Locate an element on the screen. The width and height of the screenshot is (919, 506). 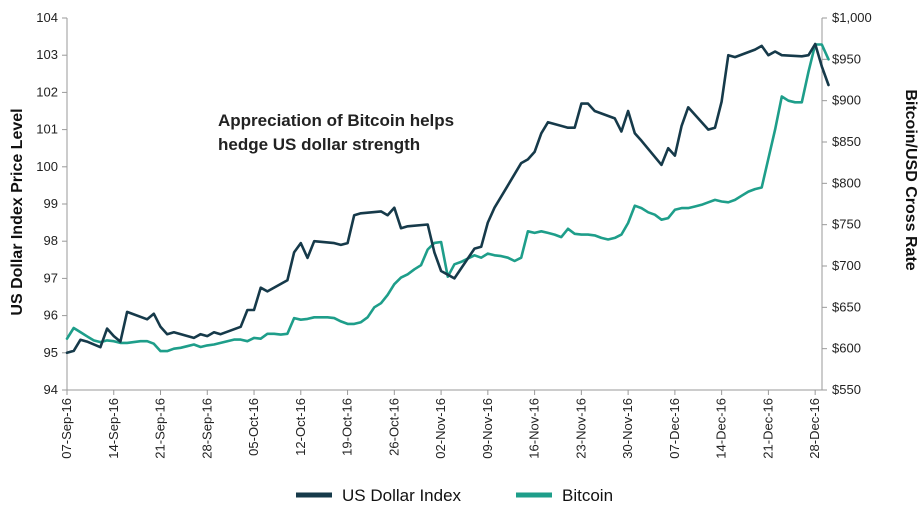
left-tick-label: 101 is located at coordinates (47, 129).